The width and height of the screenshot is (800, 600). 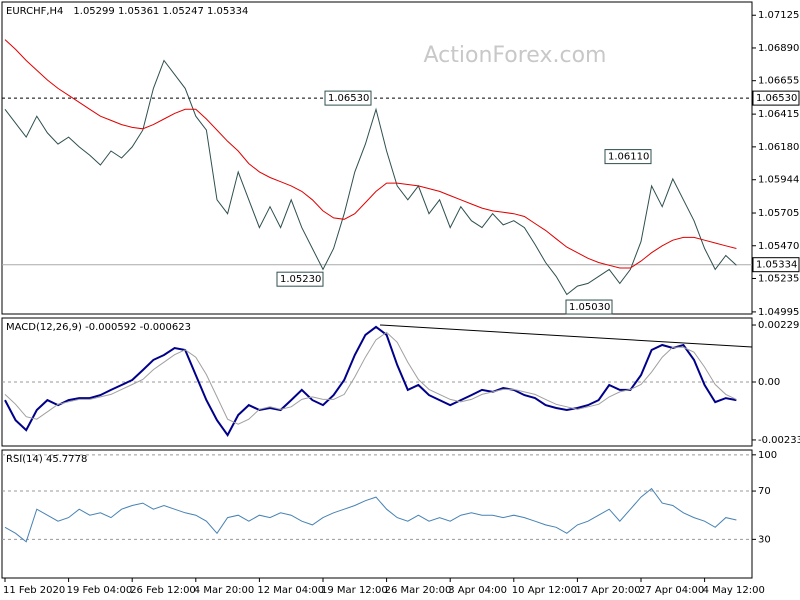 I want to click on trend-line, so click(x=566, y=336).